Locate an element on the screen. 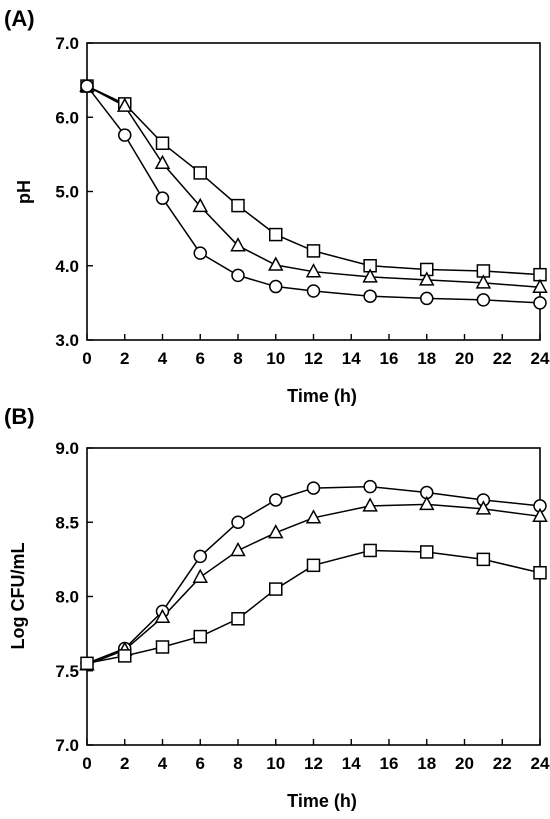 The width and height of the screenshot is (550, 819). panel-b-y-tick-label: 8.5 is located at coordinates (67, 522).